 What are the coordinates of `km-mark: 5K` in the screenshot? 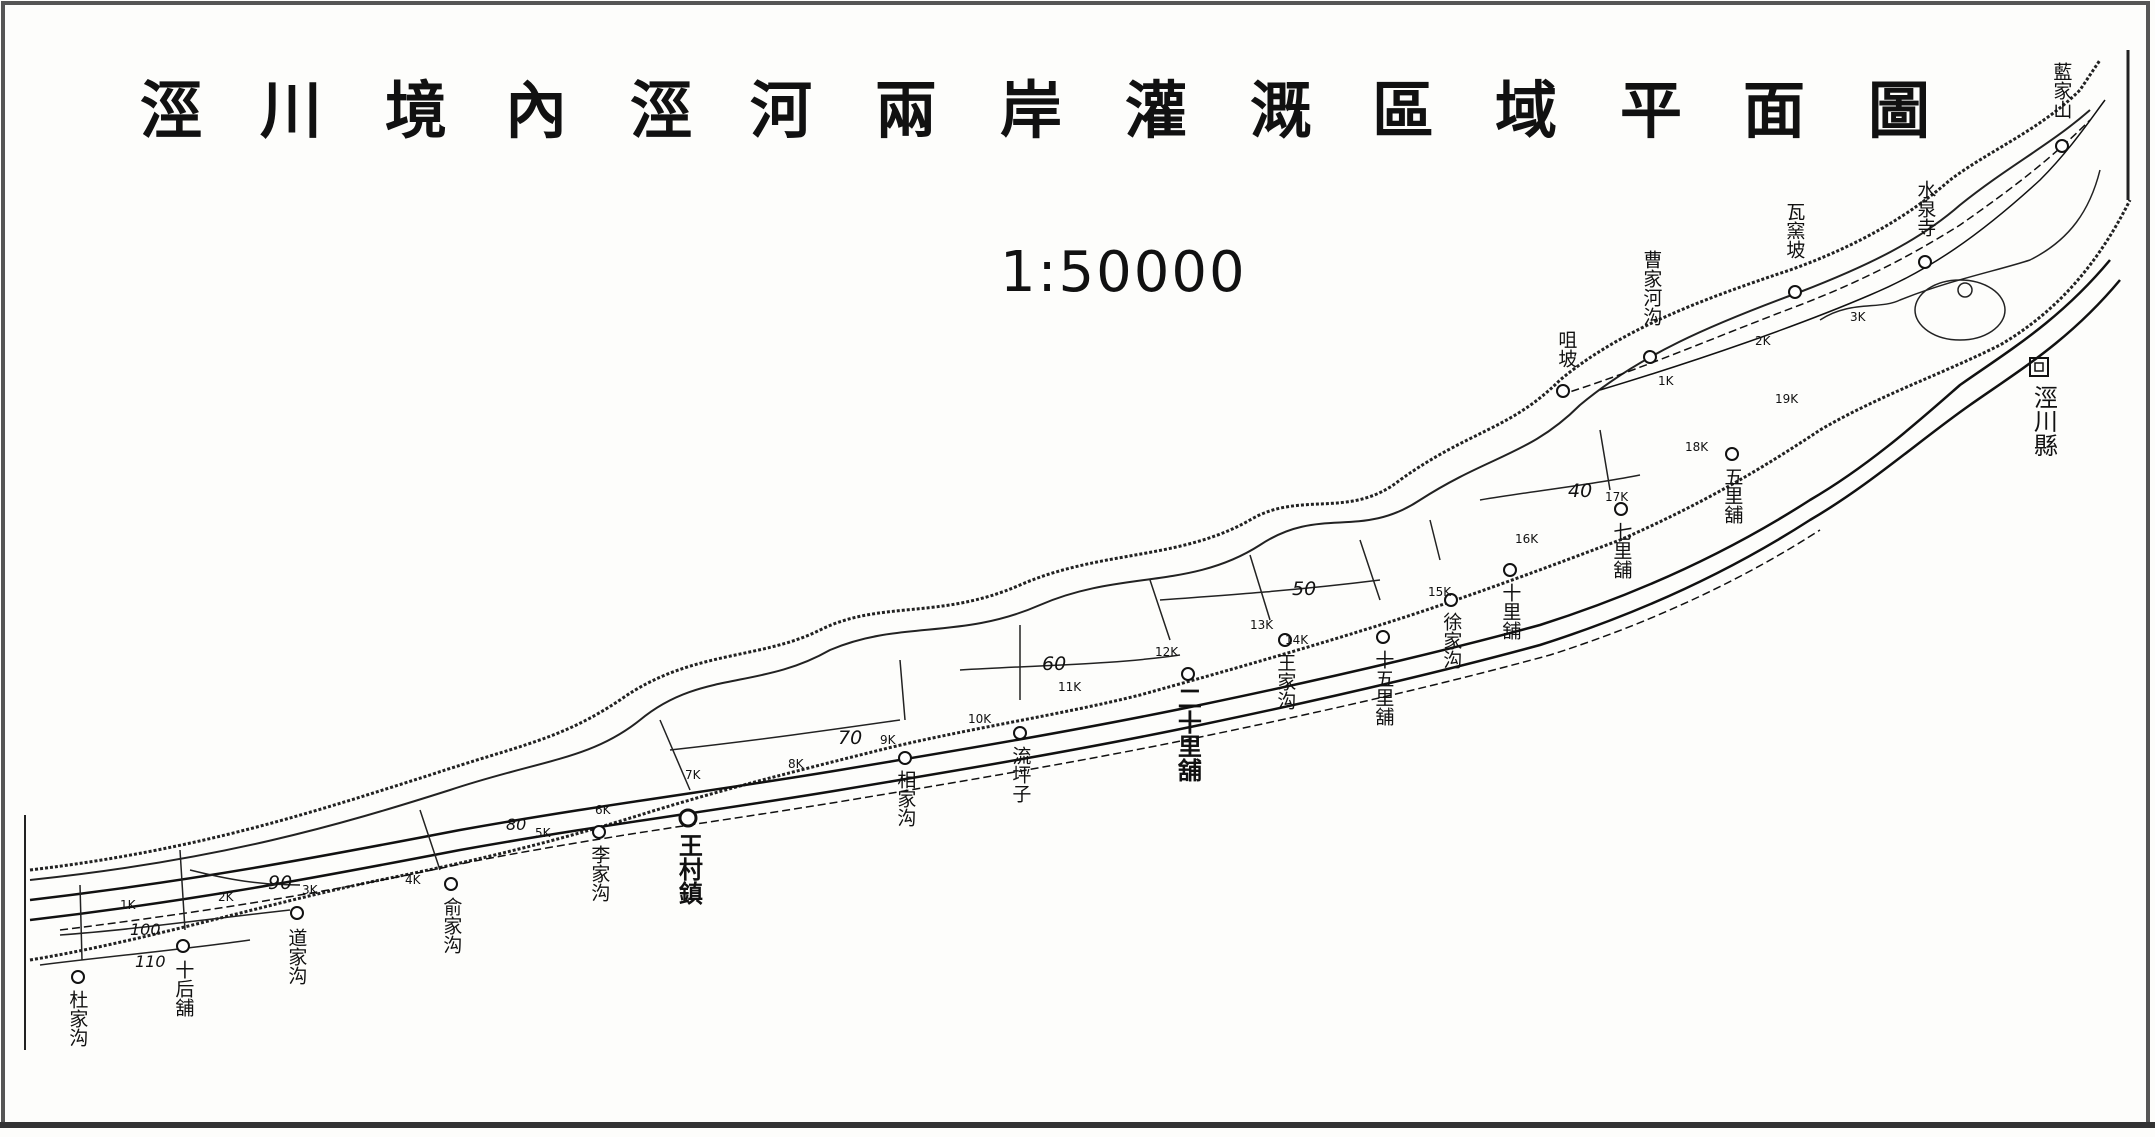 It's located at (543, 833).